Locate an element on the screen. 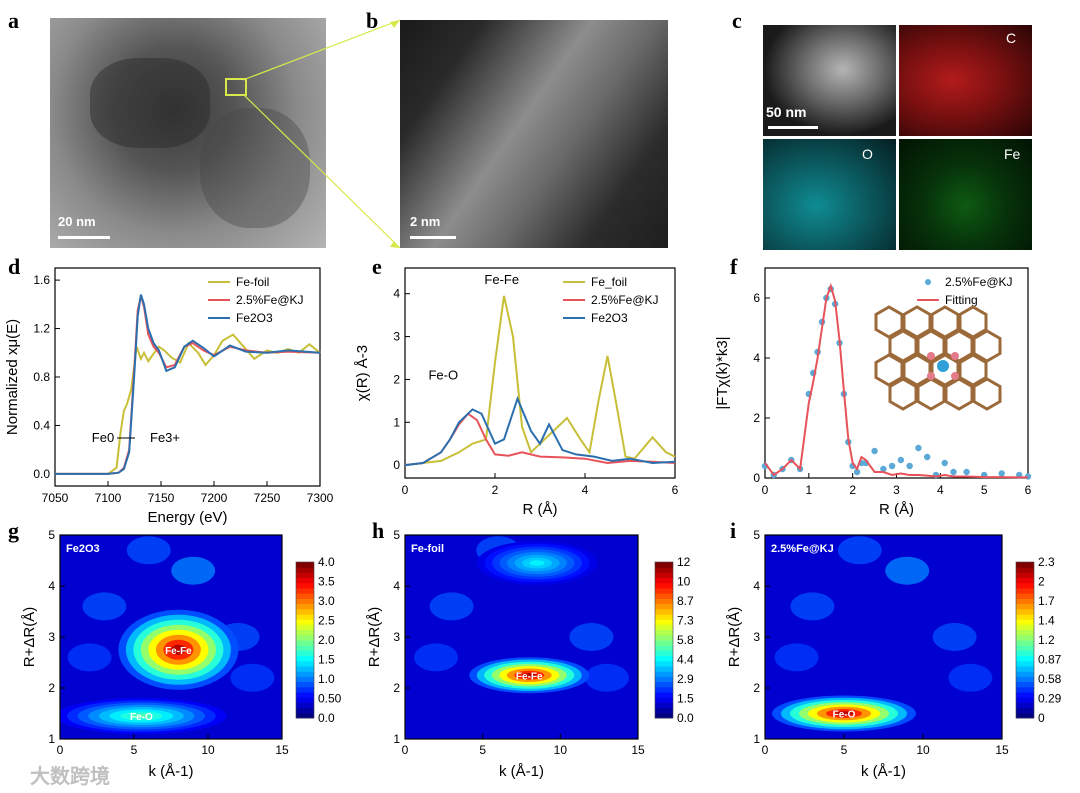 This screenshot has width=1080, height=793. legend-label-d: 2.5%Fe@KJ is located at coordinates (270, 300).